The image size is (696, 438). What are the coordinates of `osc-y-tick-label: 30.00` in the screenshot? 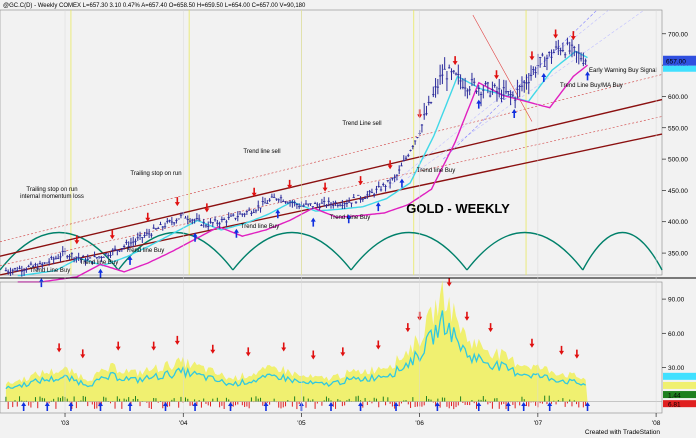 It's located at (676, 368).